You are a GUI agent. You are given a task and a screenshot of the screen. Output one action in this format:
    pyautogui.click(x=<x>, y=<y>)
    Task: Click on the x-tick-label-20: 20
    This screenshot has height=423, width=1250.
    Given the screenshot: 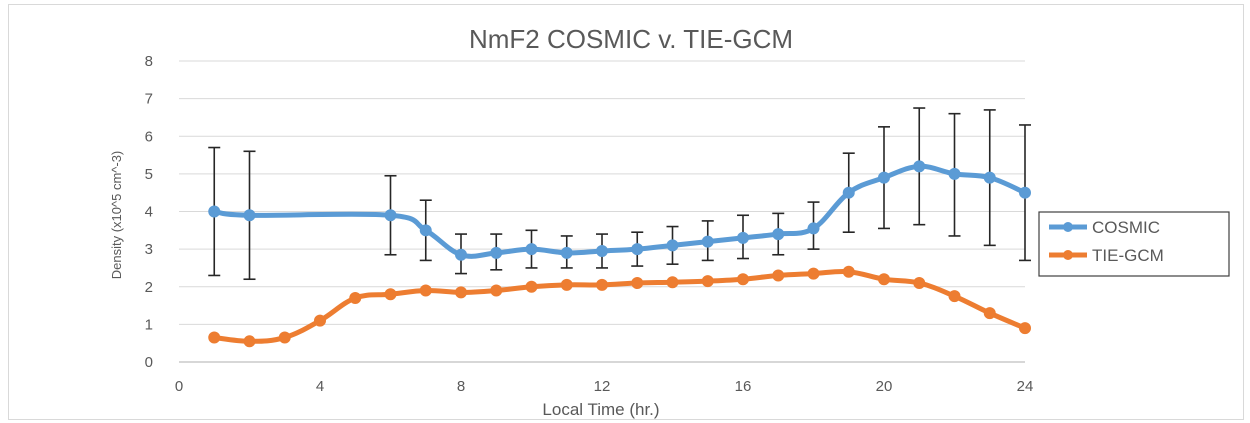 What is the action you would take?
    pyautogui.click(x=884, y=386)
    